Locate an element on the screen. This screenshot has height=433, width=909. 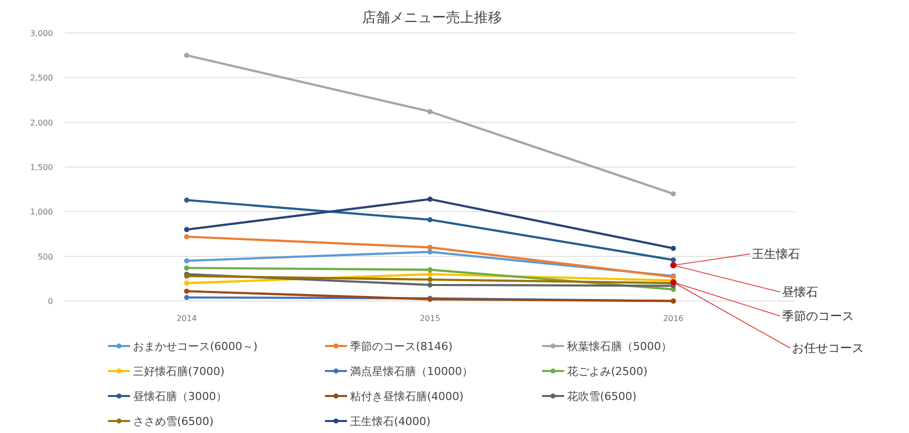
y-tick-label: 2,000 is located at coordinates (41, 123).